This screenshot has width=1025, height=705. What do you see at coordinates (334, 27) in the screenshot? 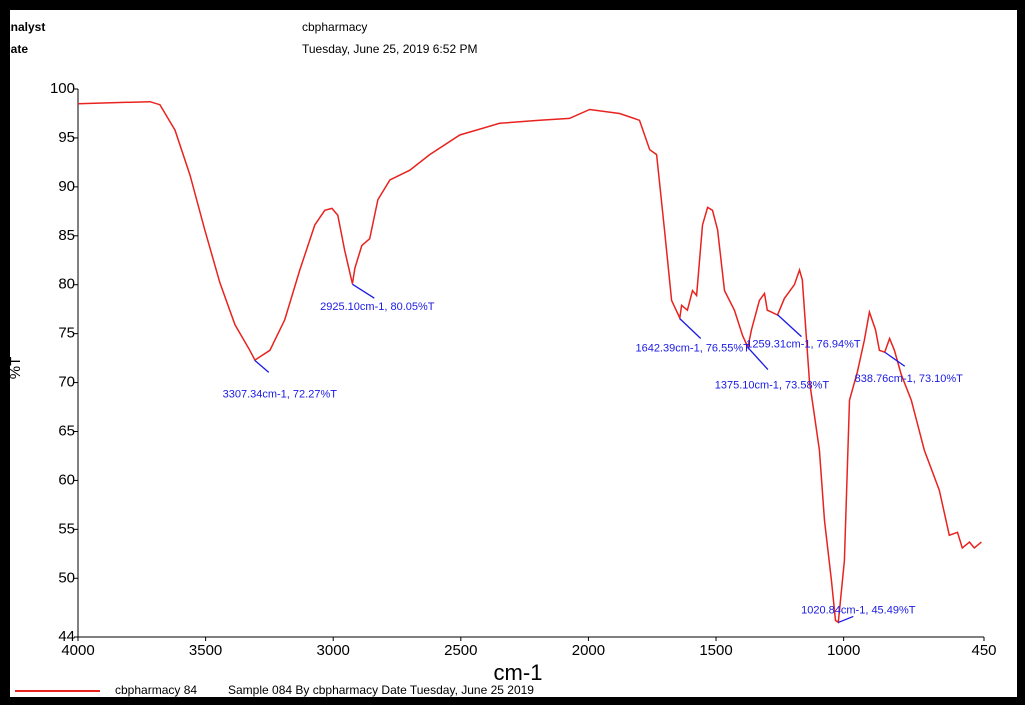
I see `analyst: cbpharmacy` at bounding box center [334, 27].